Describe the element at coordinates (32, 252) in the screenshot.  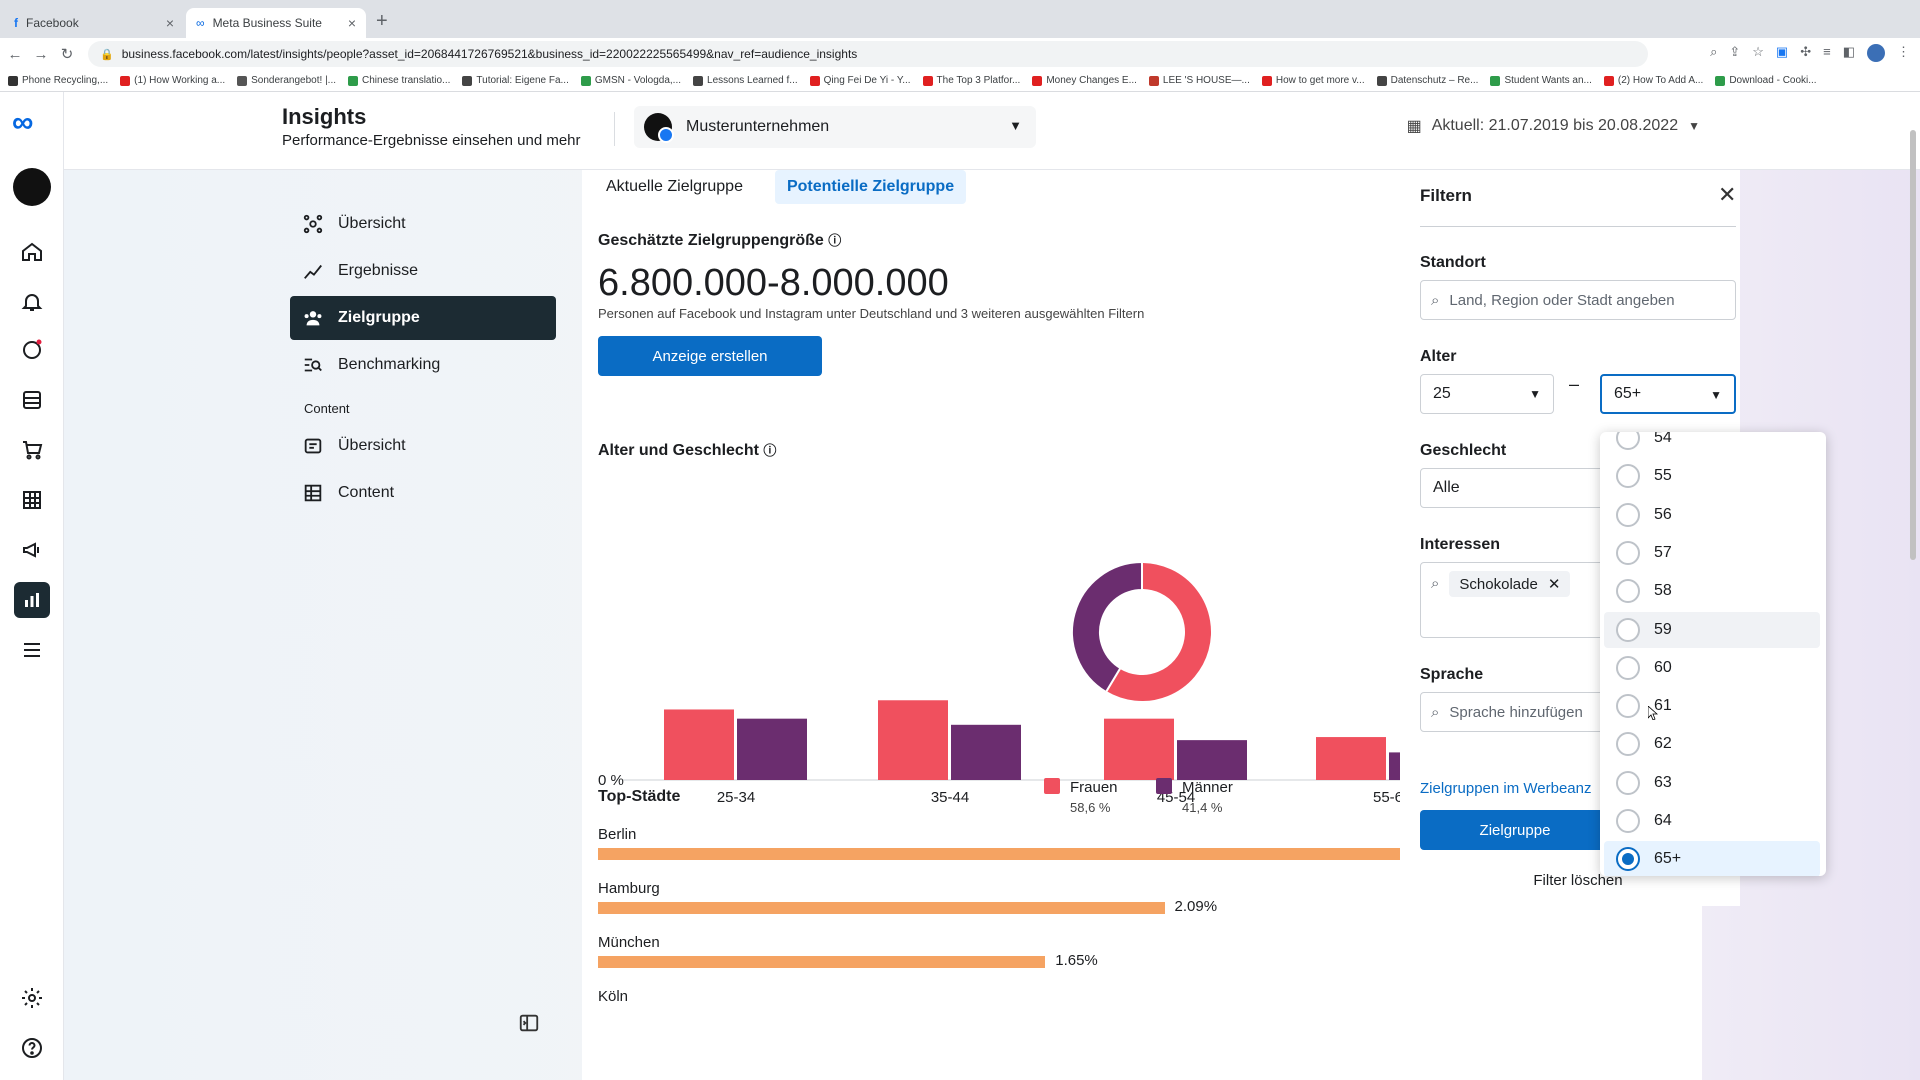
I see `home-icon` at that location.